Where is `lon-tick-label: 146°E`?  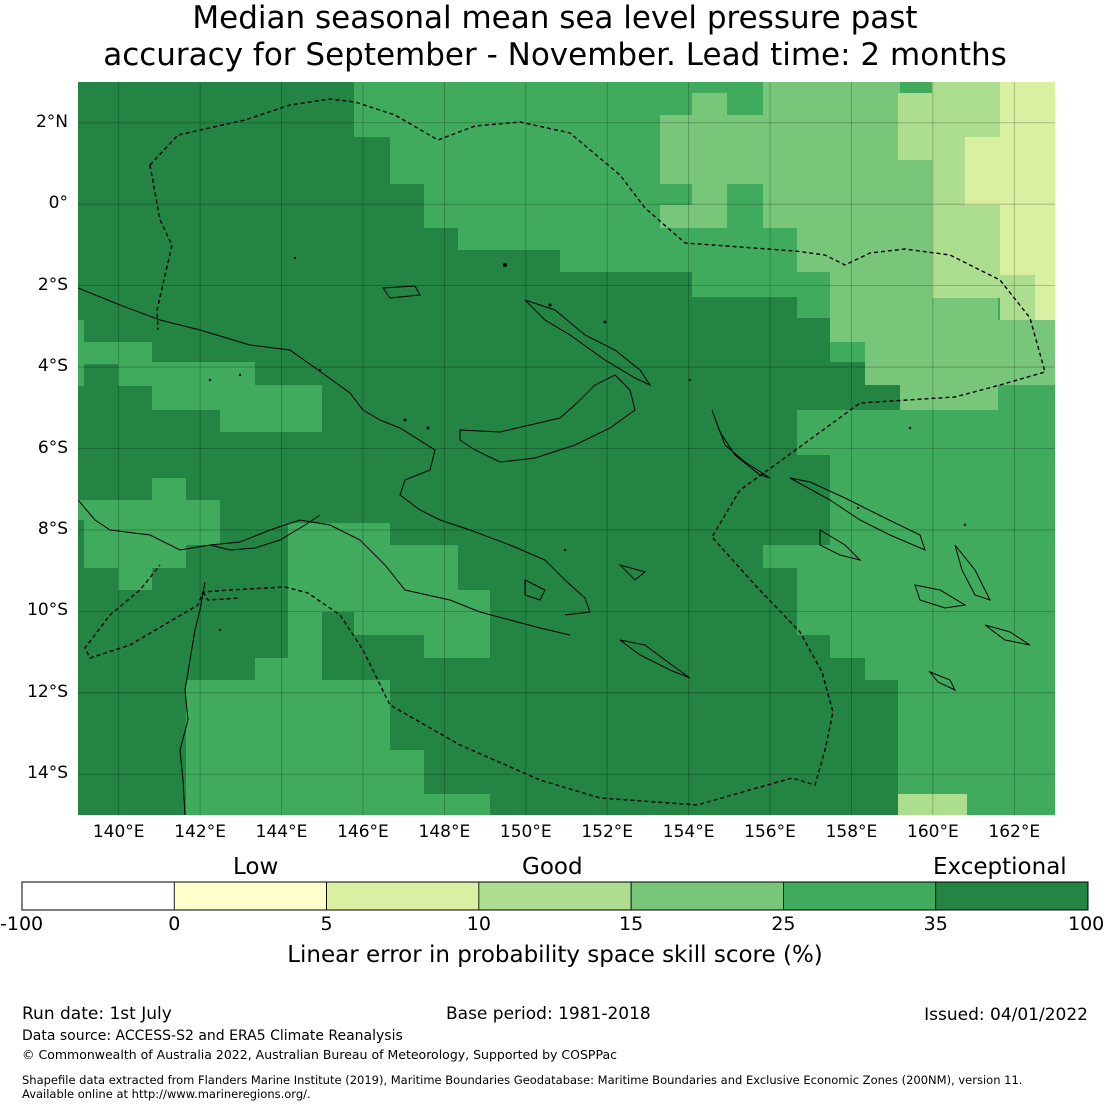
lon-tick-label: 146°E is located at coordinates (363, 832).